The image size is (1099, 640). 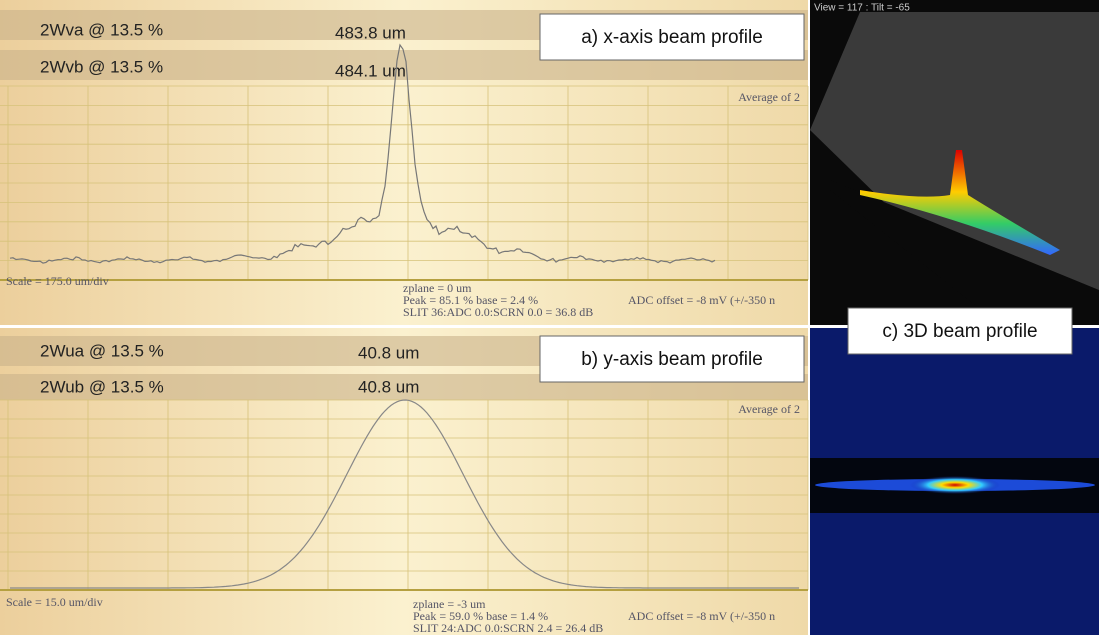 I want to click on zplane-label: zplane = 0 um, so click(x=437, y=288).